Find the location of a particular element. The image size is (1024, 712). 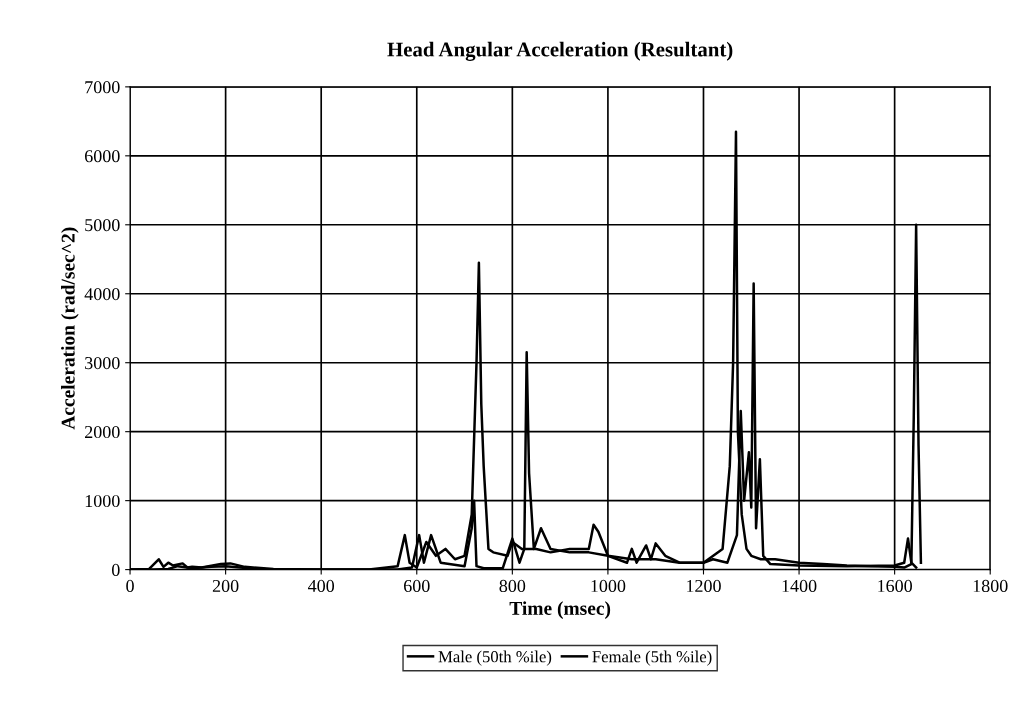

x-tick-label: 200 is located at coordinates (225, 586).